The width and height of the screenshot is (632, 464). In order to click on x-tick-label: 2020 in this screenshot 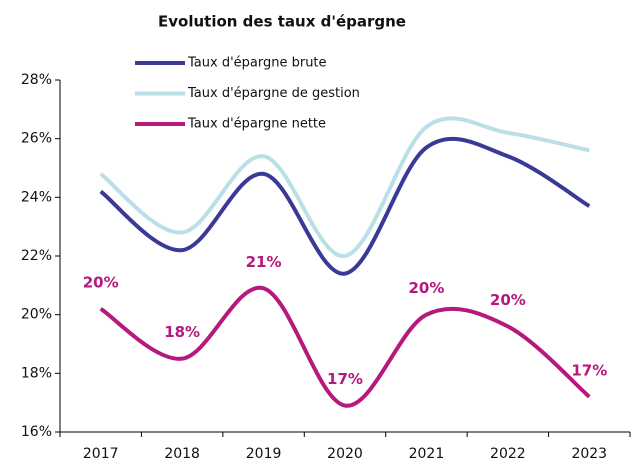, I will do `click(345, 454)`.